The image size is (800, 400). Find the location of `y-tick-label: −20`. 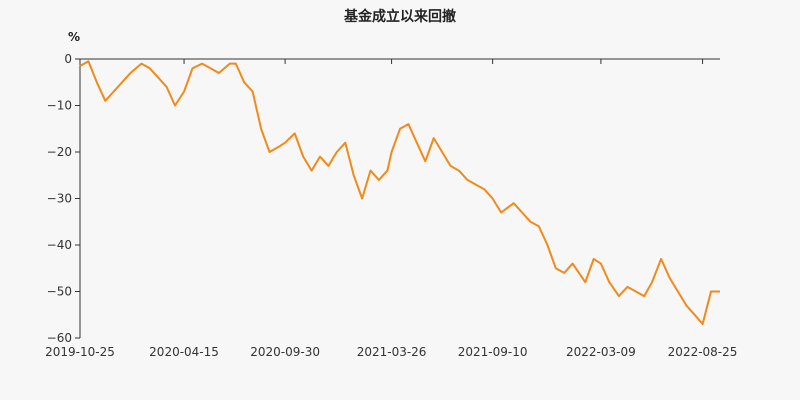

y-tick-label: −20 is located at coordinates (59, 152).